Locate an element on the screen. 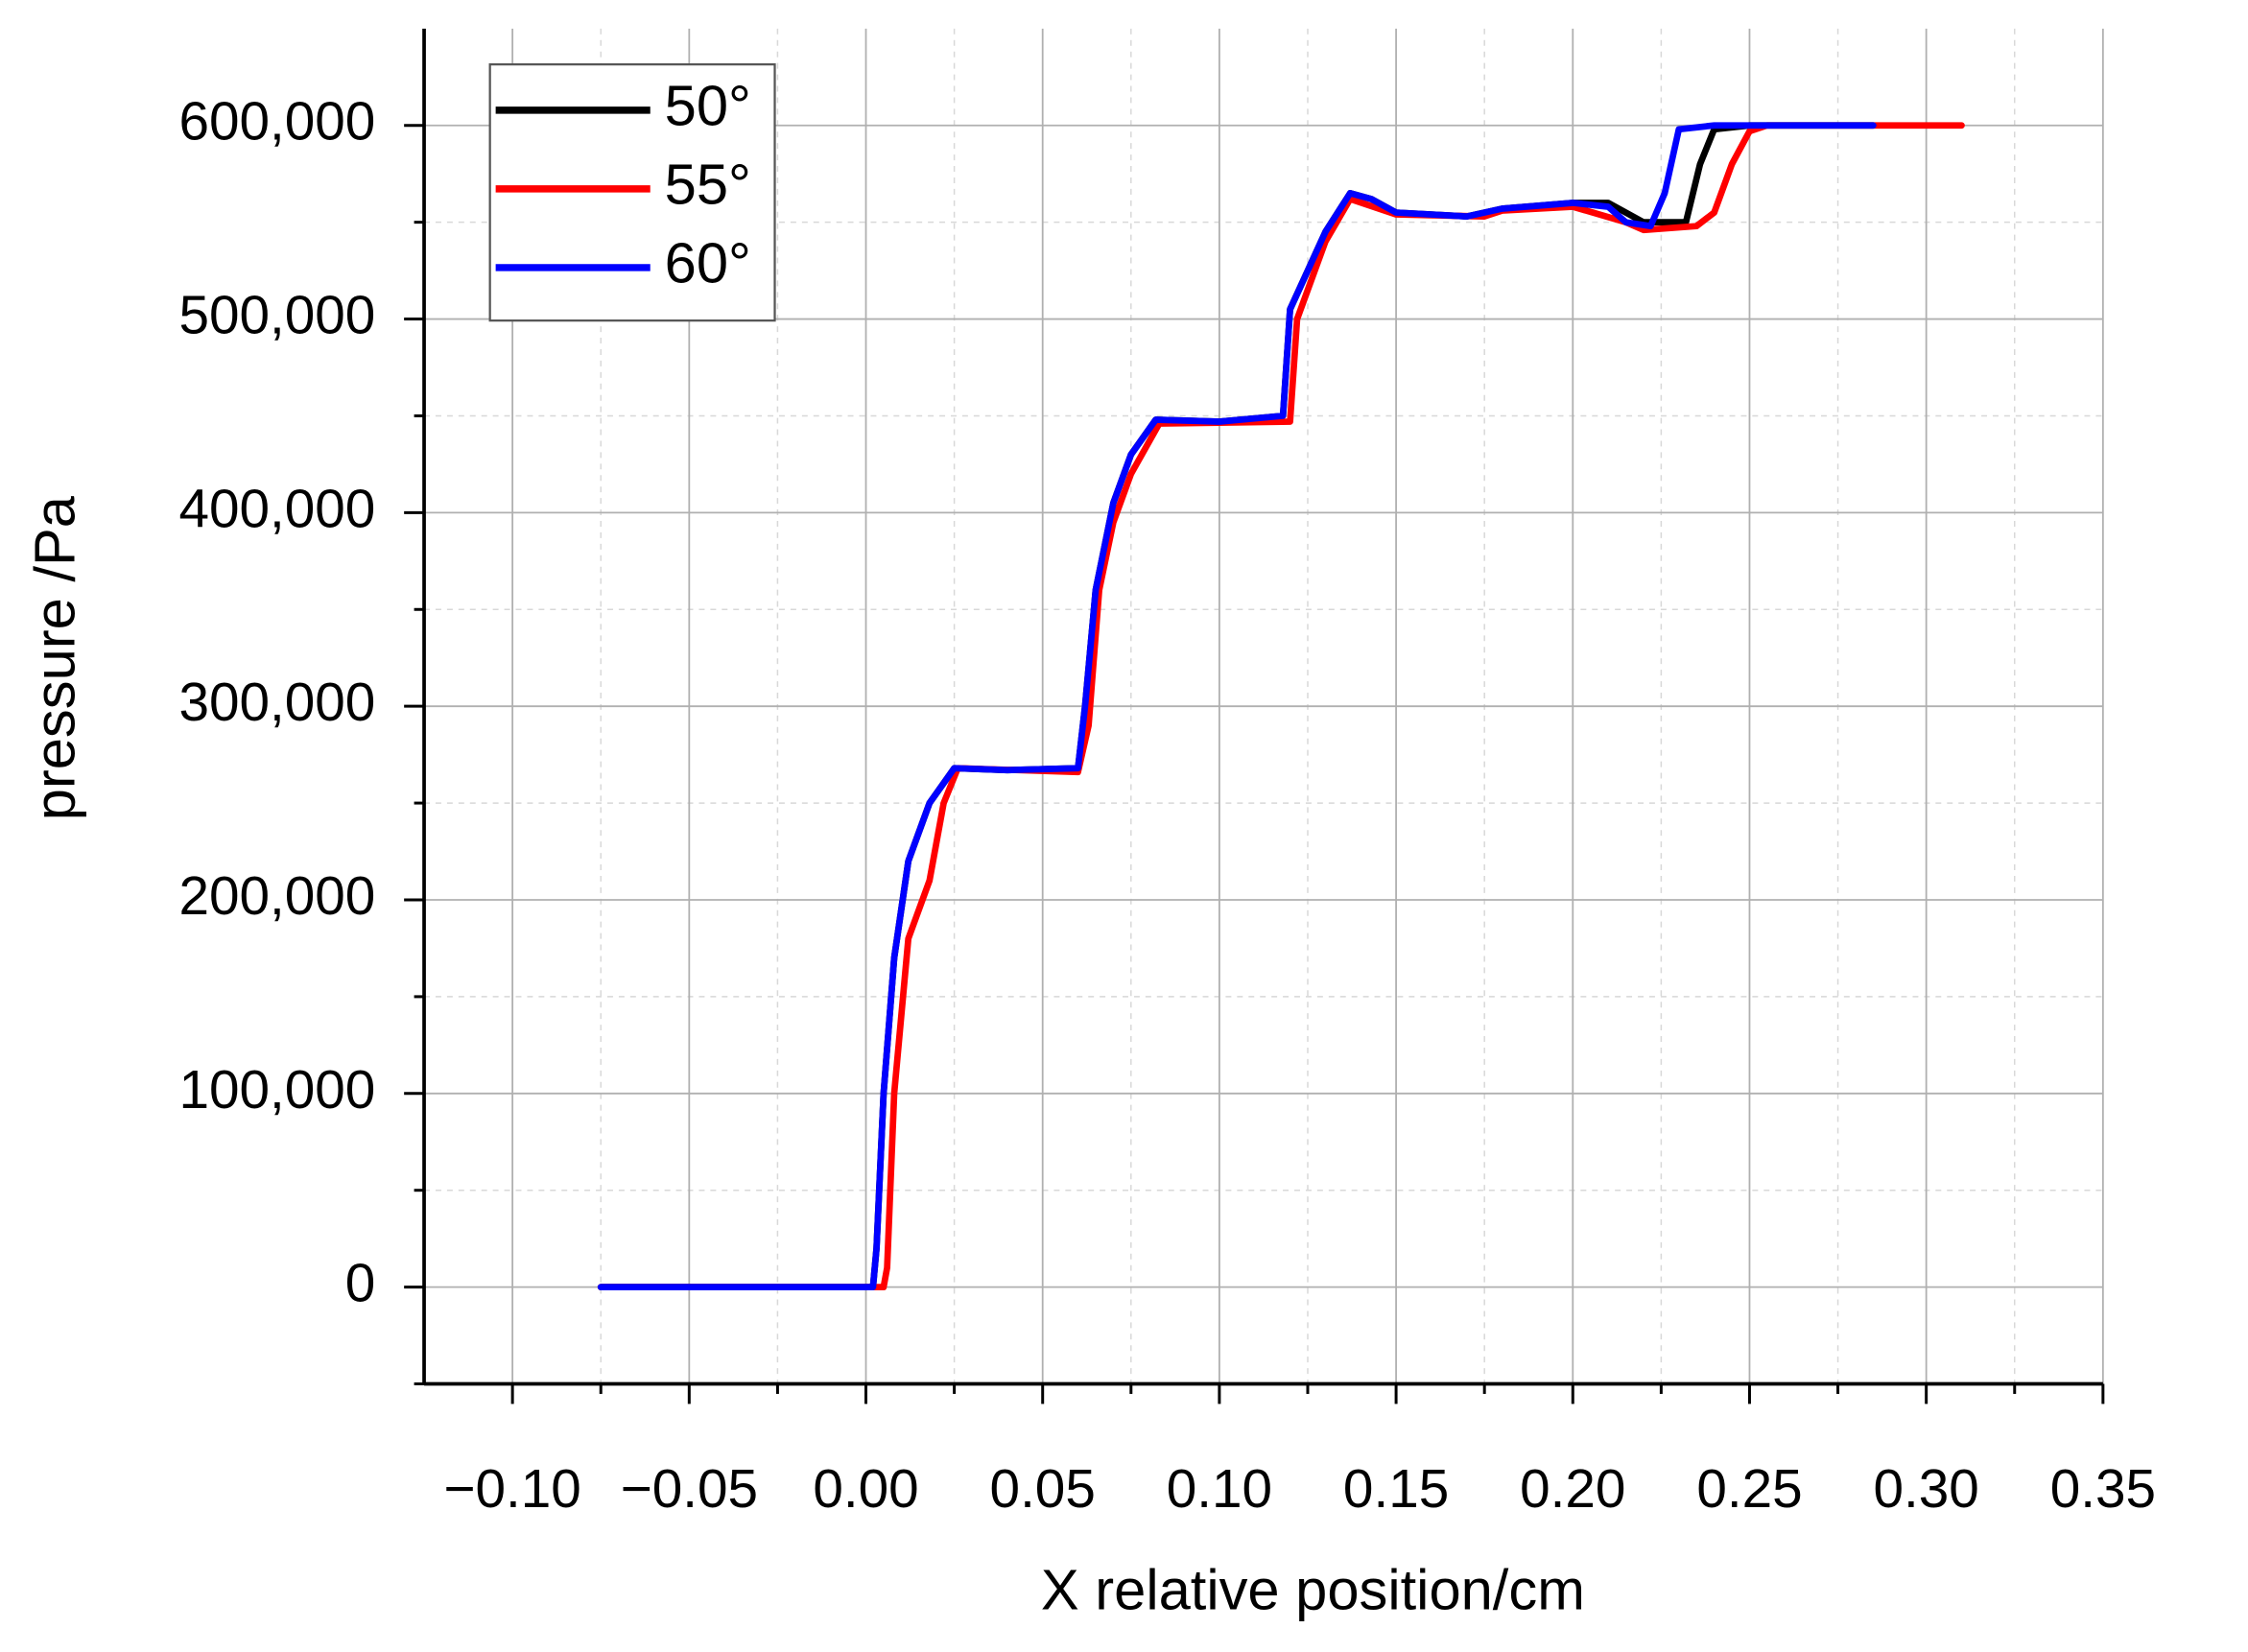 The height and width of the screenshot is (1652, 2248). y-tick-label: 500,000 is located at coordinates (276, 316).